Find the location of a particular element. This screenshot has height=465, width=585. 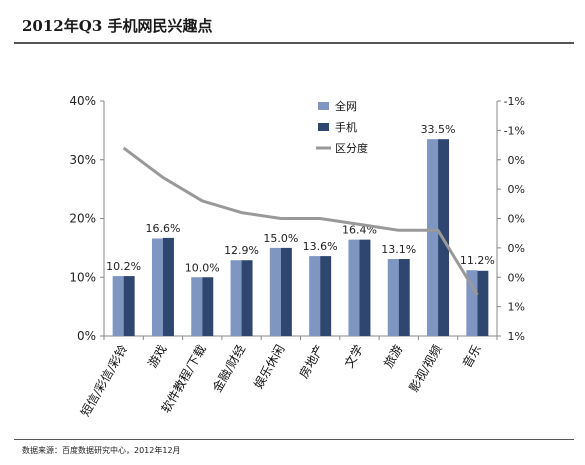

data-label: 11.2% is located at coordinates (477, 260).